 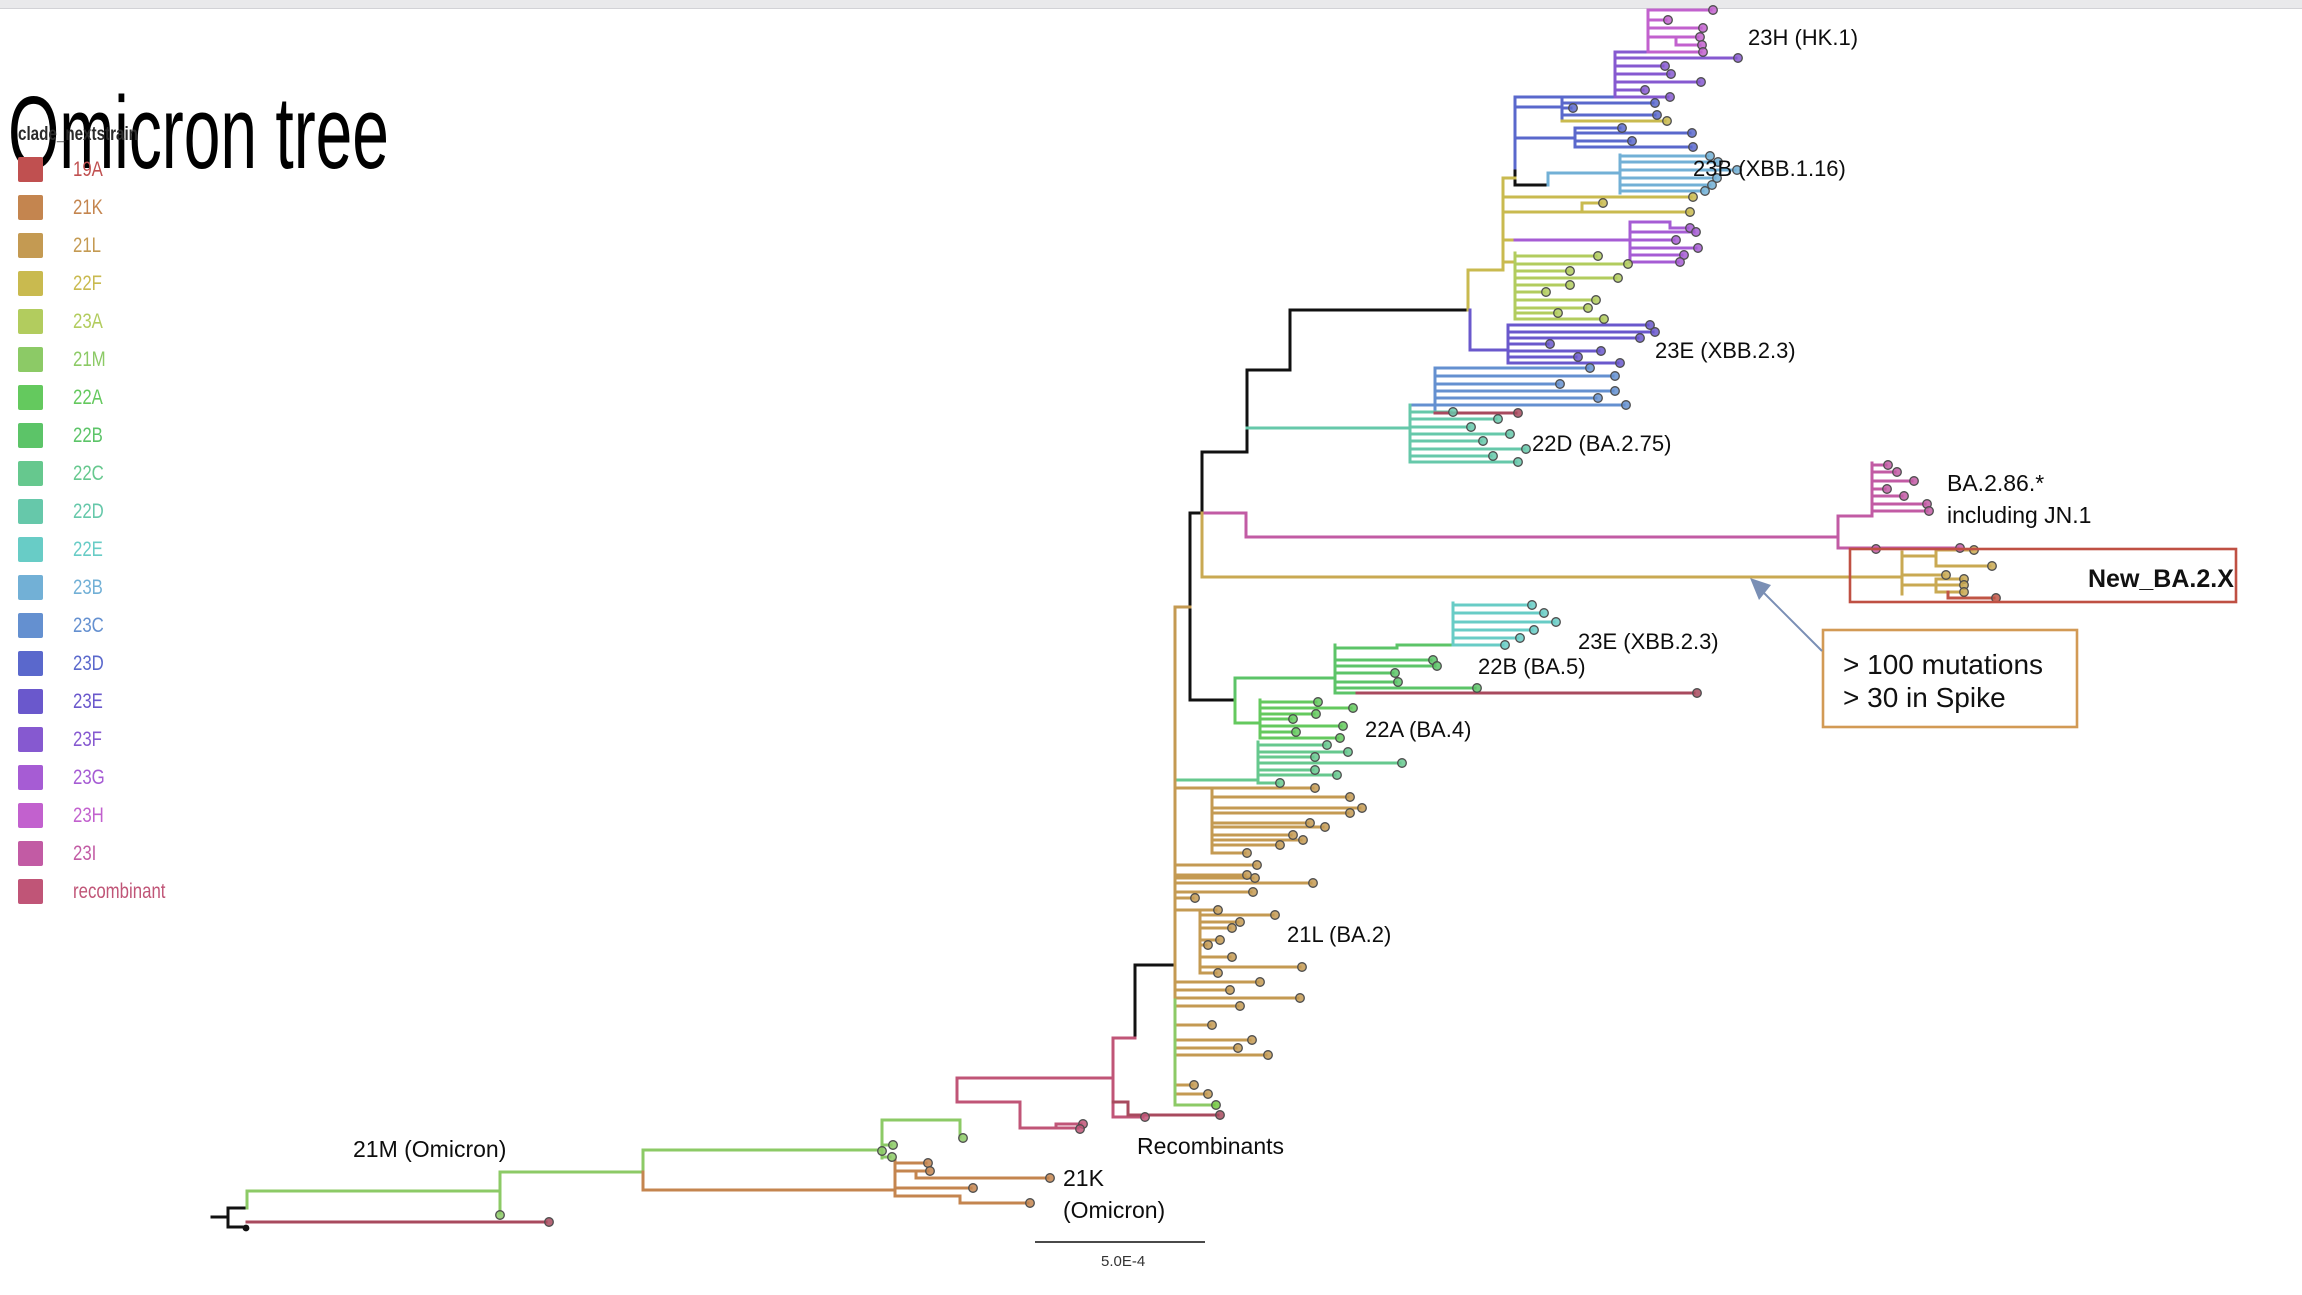 What do you see at coordinates (88, 321) in the screenshot?
I see `legend-item-label: 23A` at bounding box center [88, 321].